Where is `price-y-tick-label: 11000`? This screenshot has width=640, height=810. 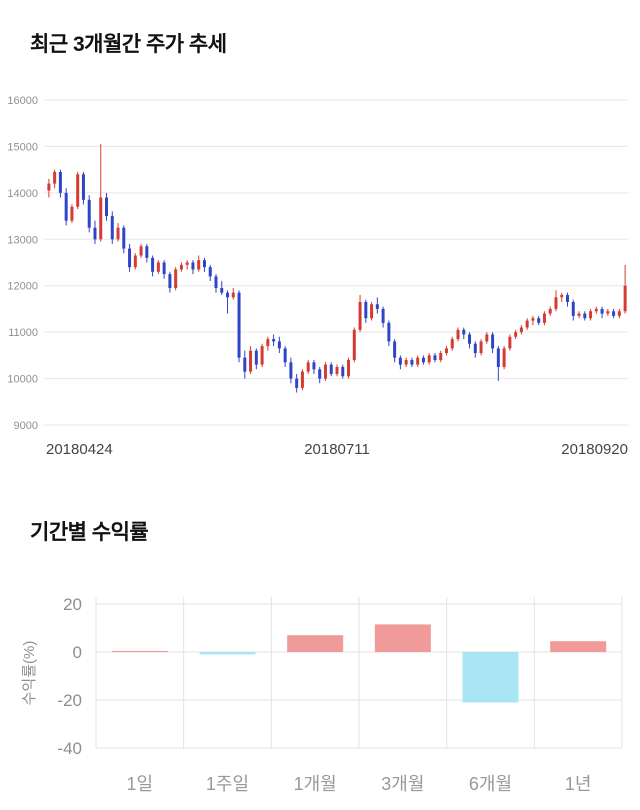 price-y-tick-label: 11000 is located at coordinates (23, 333).